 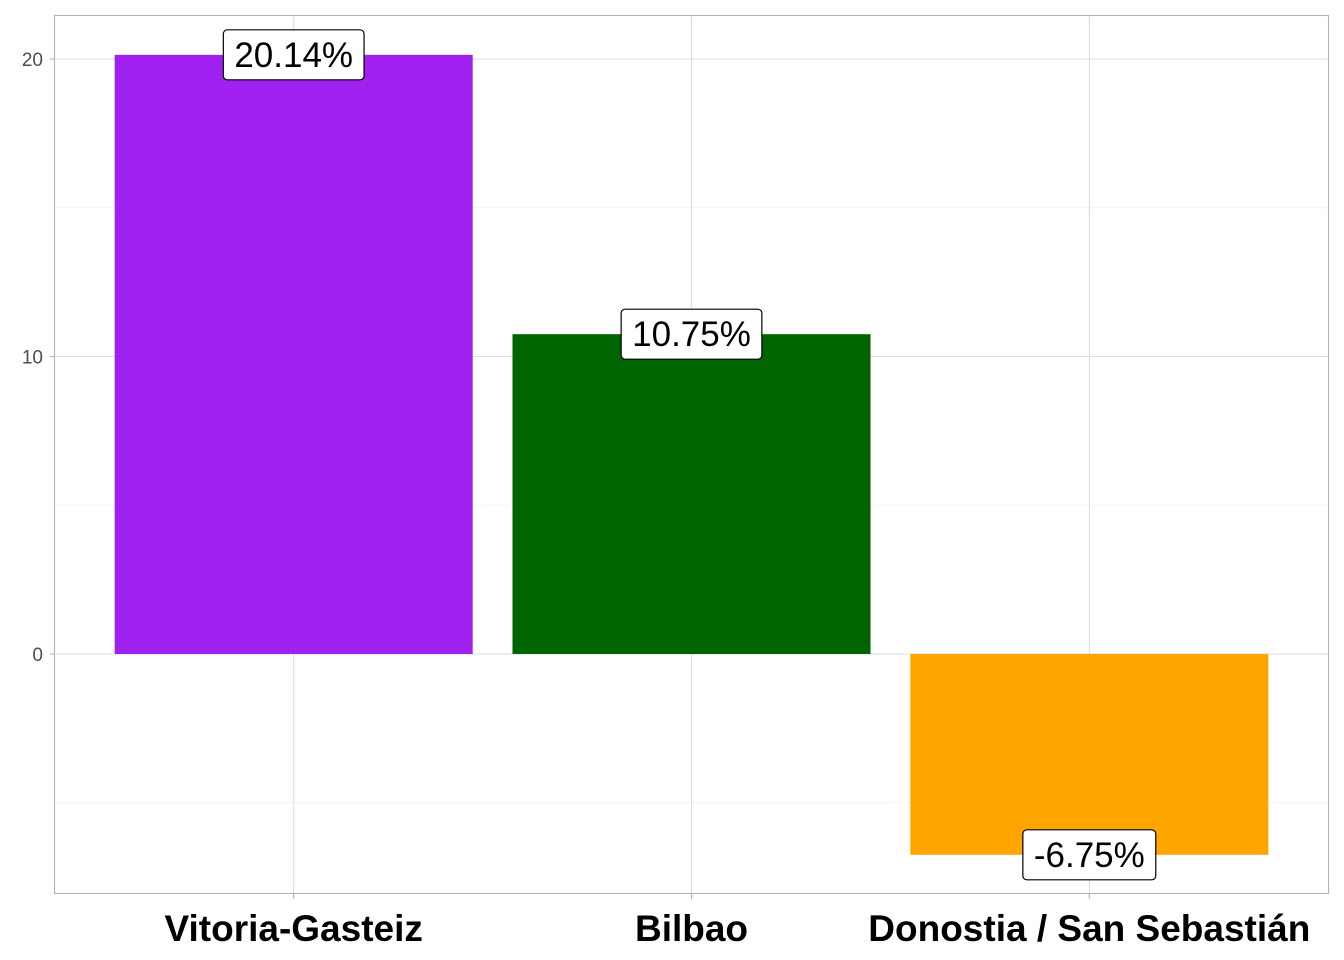 I want to click on data-label-1: 20.14%, so click(x=293, y=55).